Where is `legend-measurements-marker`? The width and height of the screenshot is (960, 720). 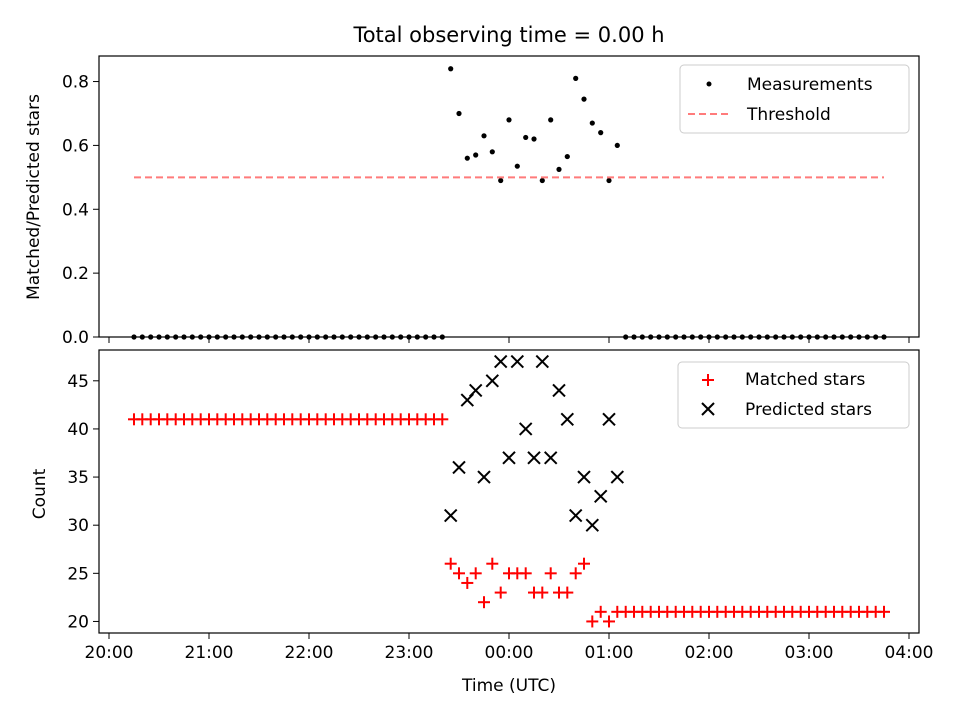
legend-measurements-marker is located at coordinates (709, 84).